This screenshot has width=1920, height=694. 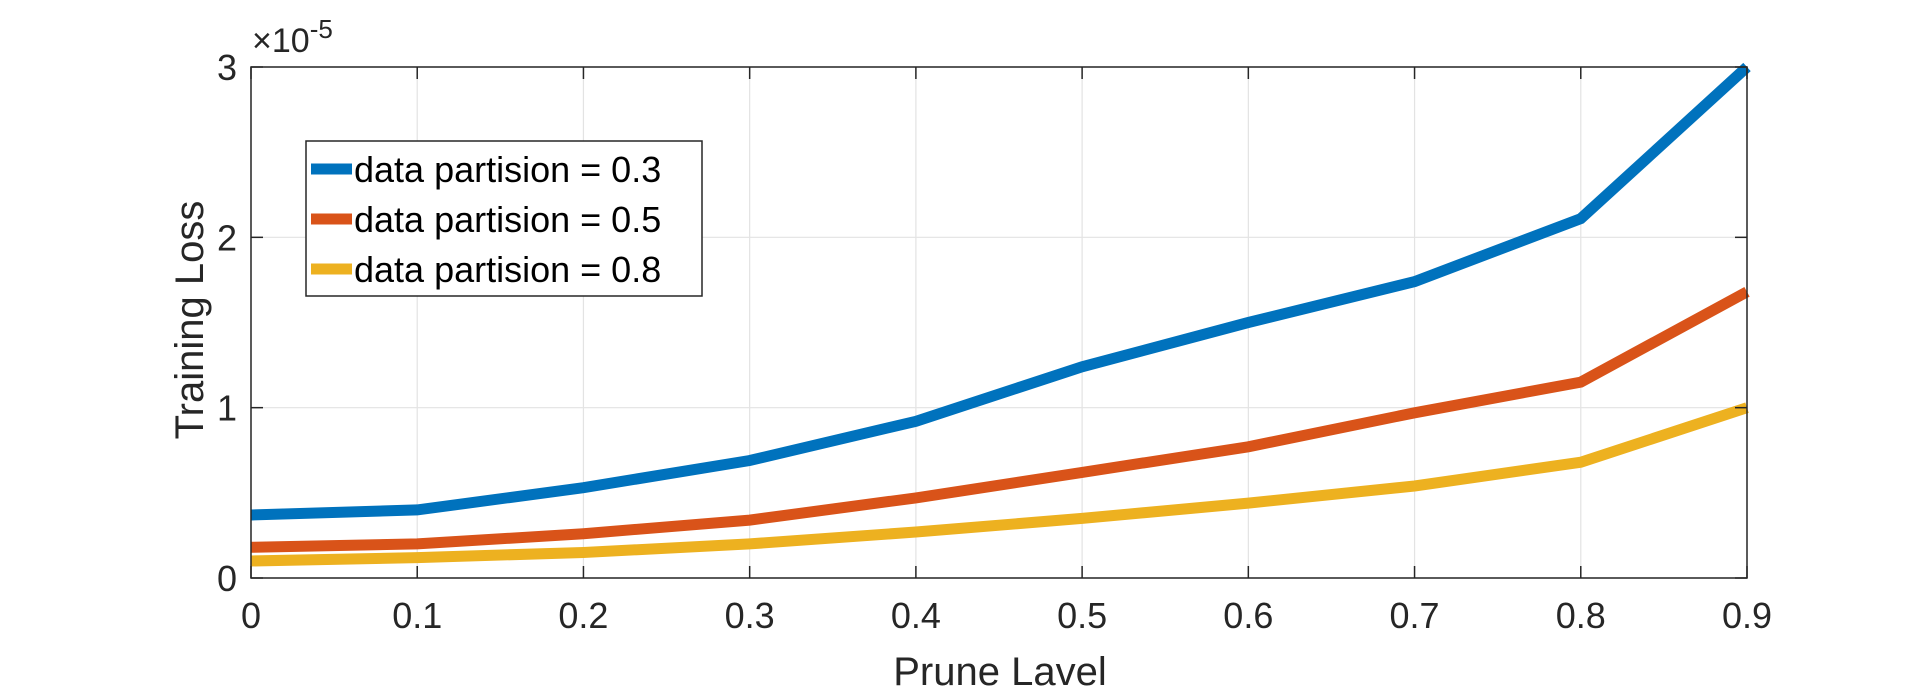 I want to click on x-tick-label: 0.9, so click(x=1747, y=615).